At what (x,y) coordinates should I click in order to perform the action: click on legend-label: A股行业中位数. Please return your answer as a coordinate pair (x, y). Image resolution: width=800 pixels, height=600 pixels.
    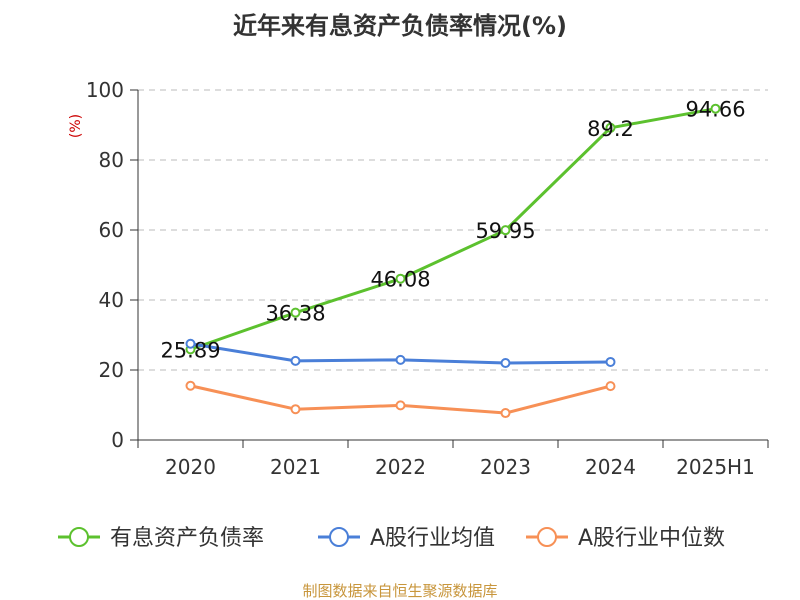
    Looking at the image, I should click on (651, 538).